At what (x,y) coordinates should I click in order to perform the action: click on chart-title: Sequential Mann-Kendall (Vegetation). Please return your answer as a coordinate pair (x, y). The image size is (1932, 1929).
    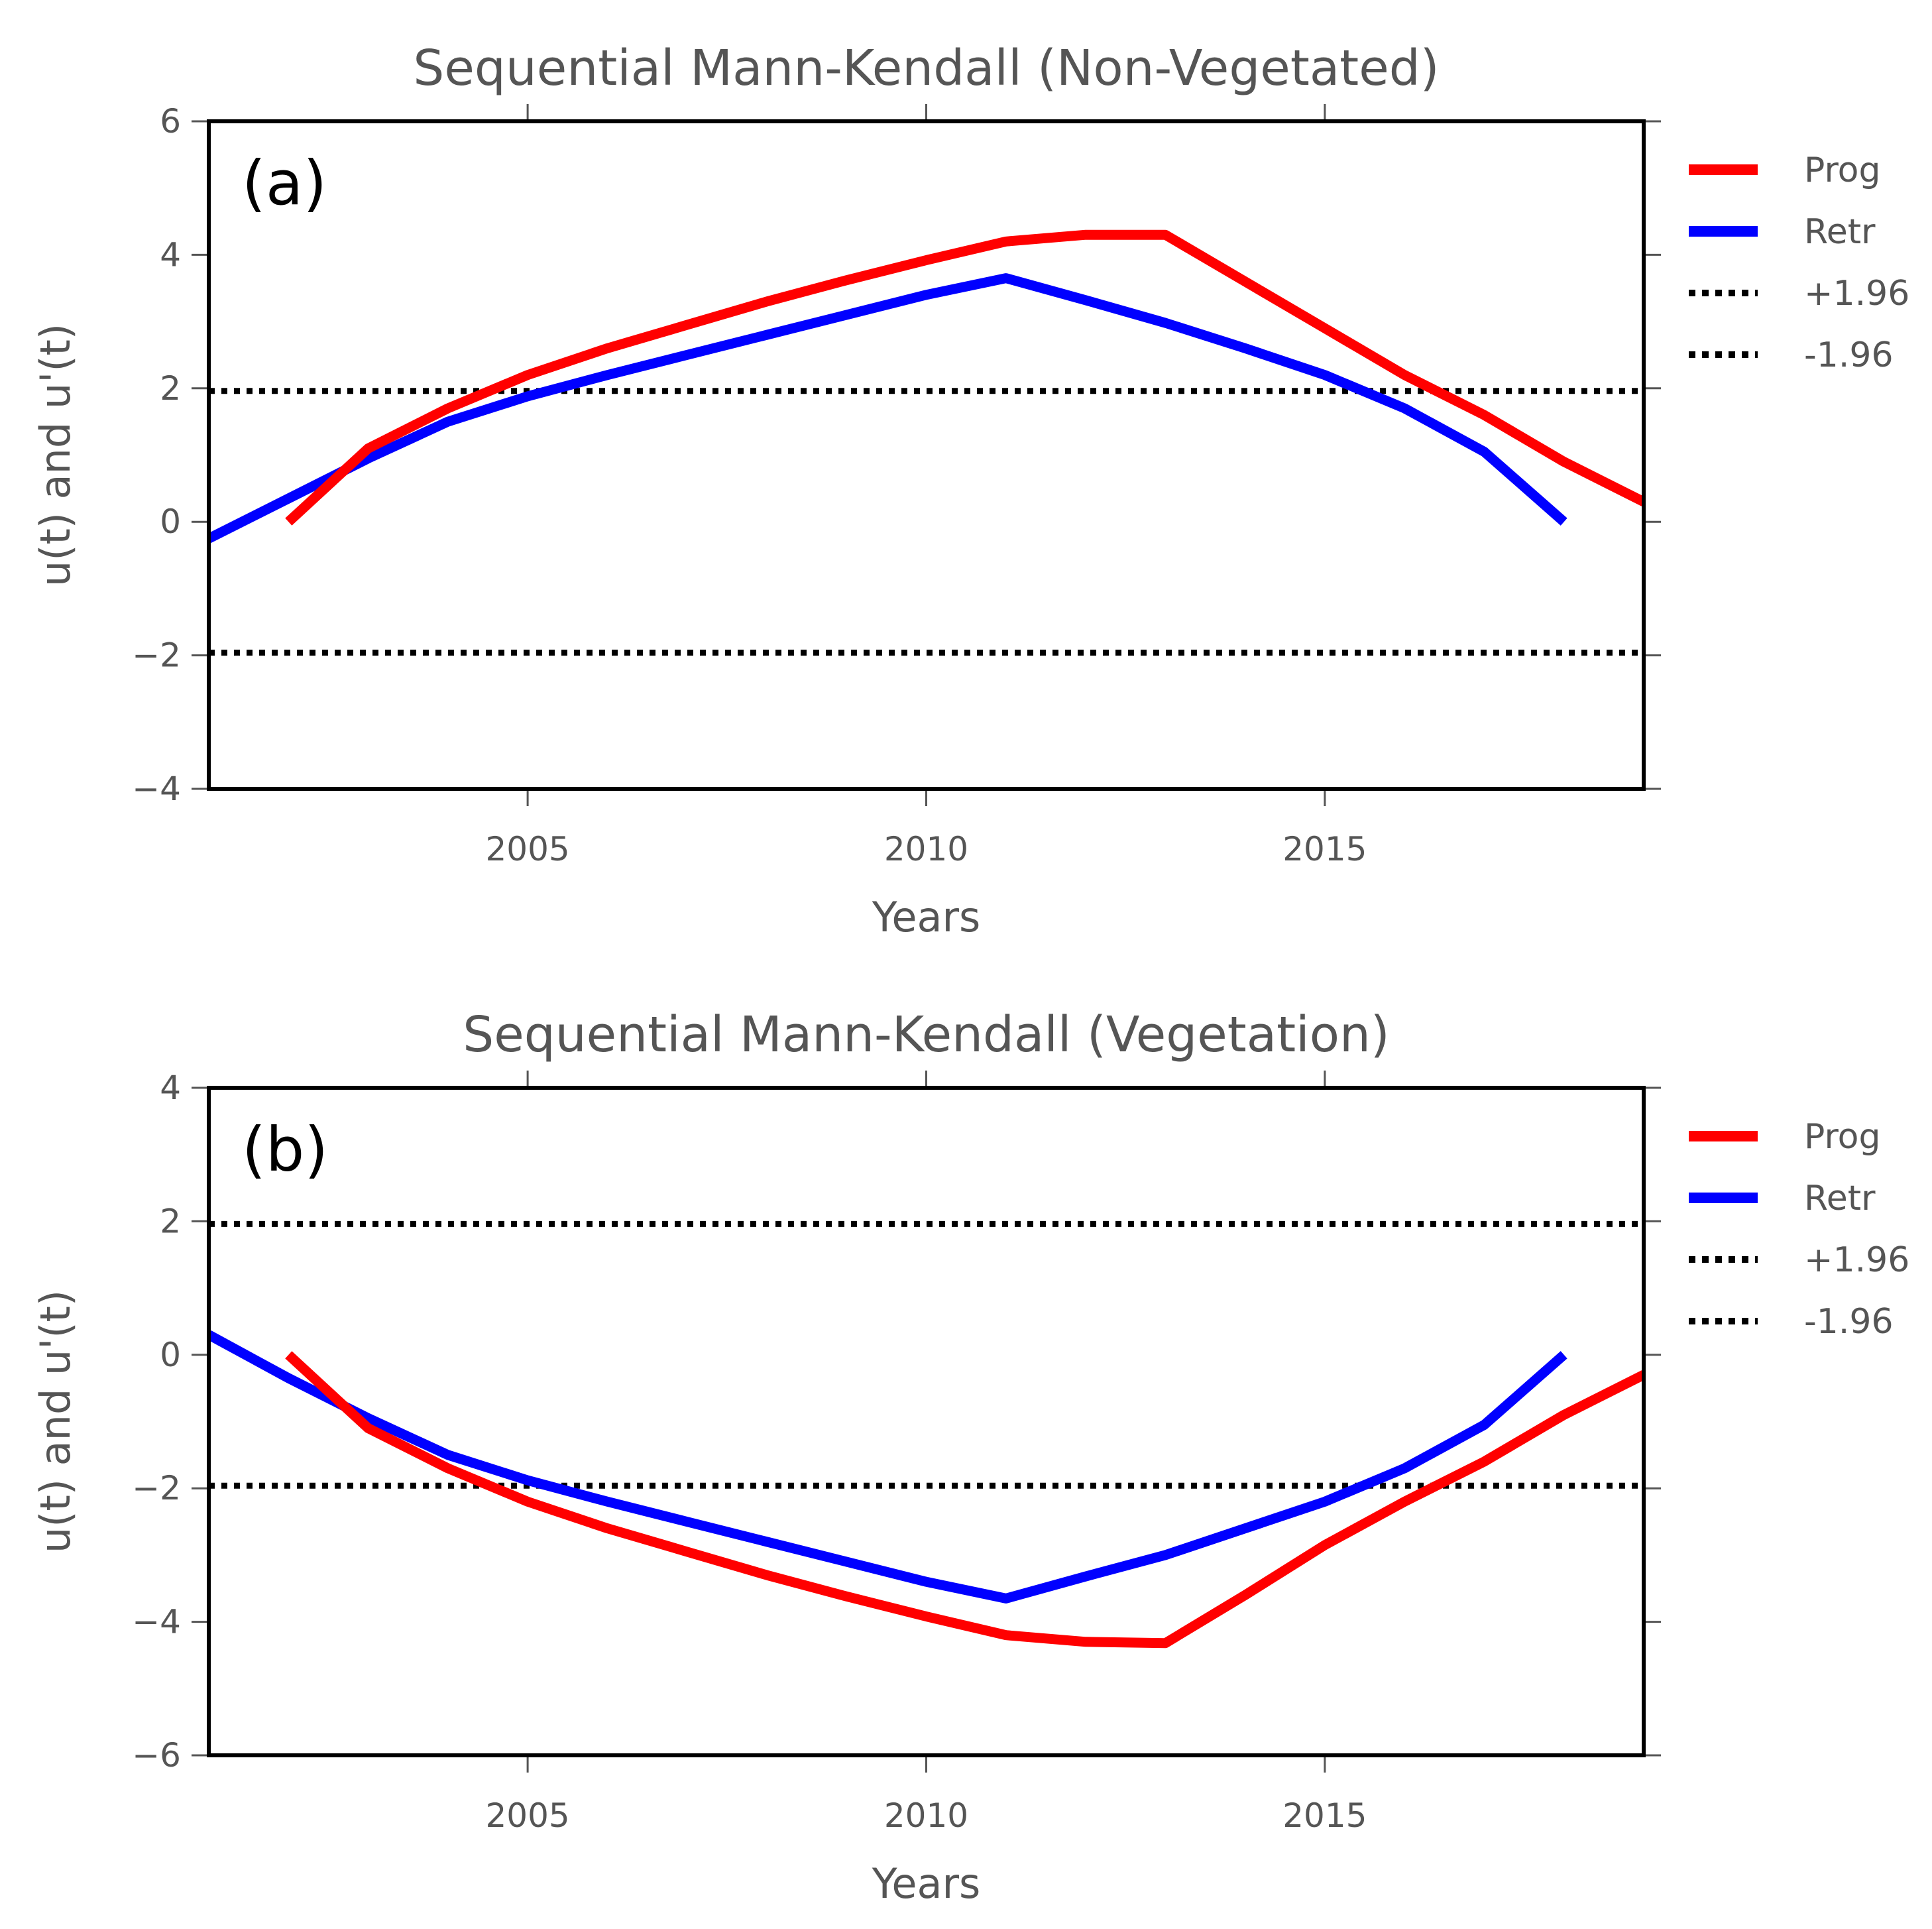
    Looking at the image, I should click on (926, 1034).